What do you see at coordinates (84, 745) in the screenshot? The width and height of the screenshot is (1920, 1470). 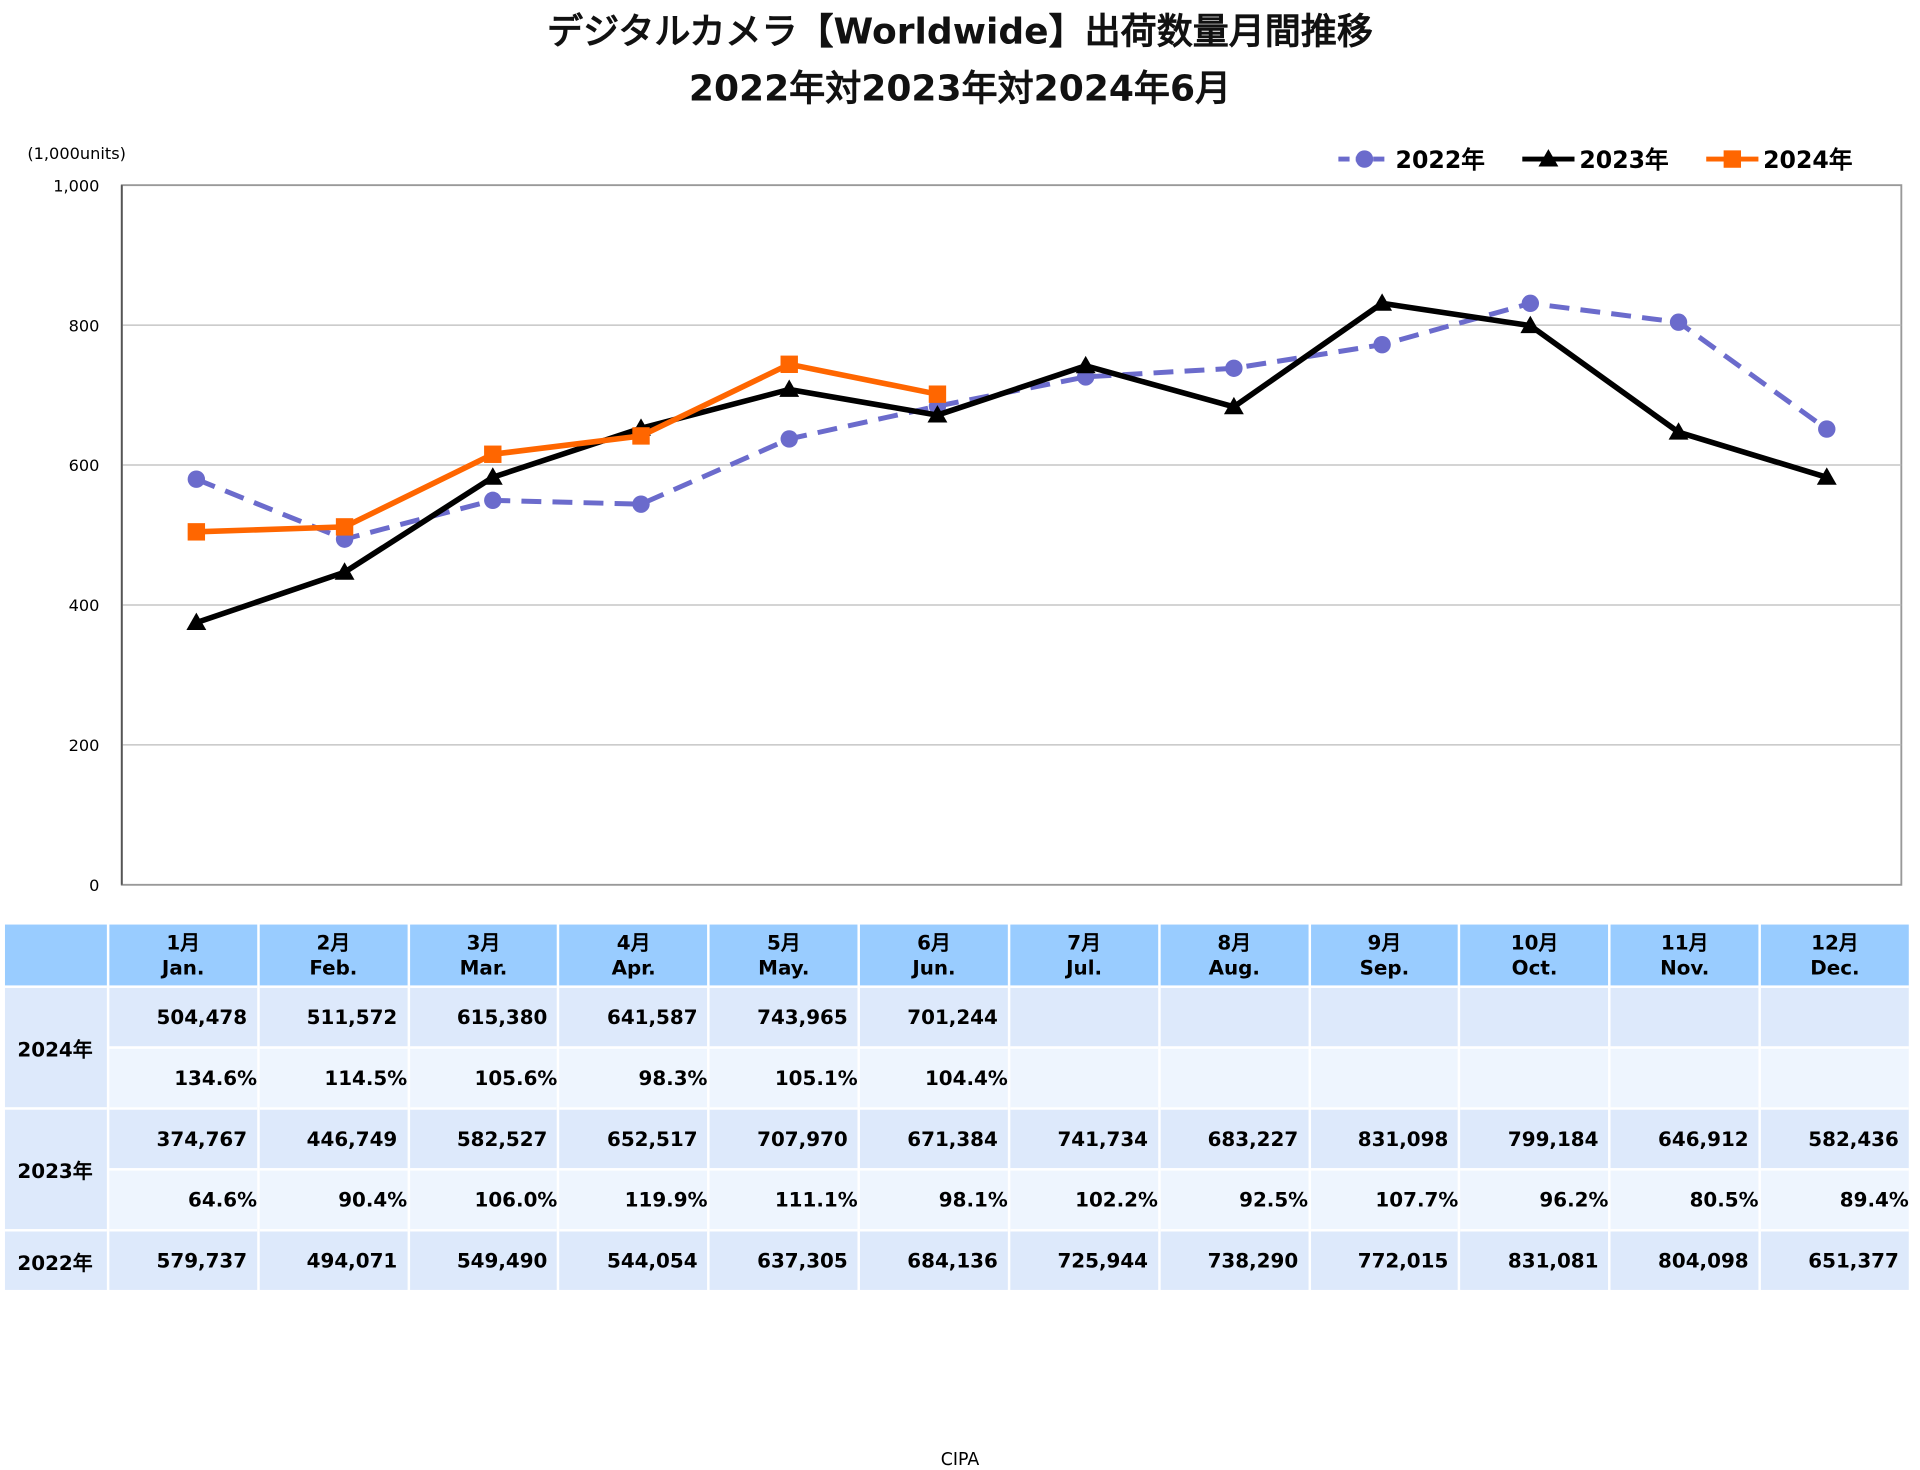 I see `y-tick-label: 200` at bounding box center [84, 745].